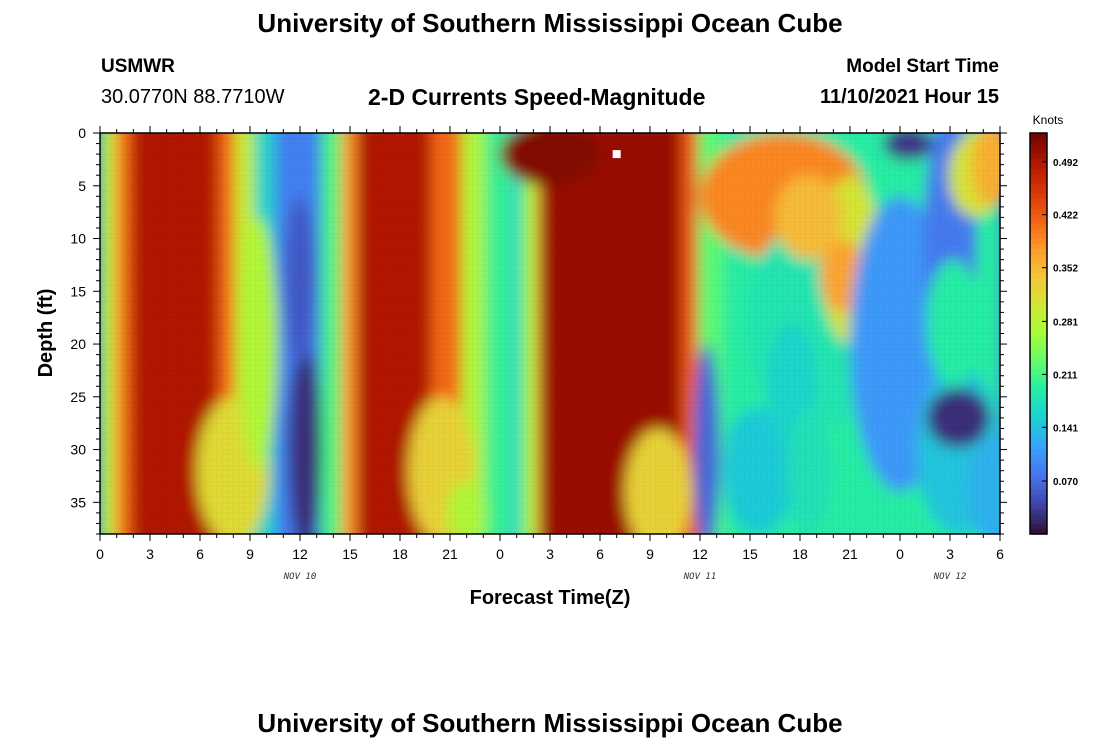 Image resolution: width=1100 pixels, height=750 pixels. Describe the element at coordinates (1065, 482) in the screenshot. I see `colorbar-tick-label: 0.070` at that location.